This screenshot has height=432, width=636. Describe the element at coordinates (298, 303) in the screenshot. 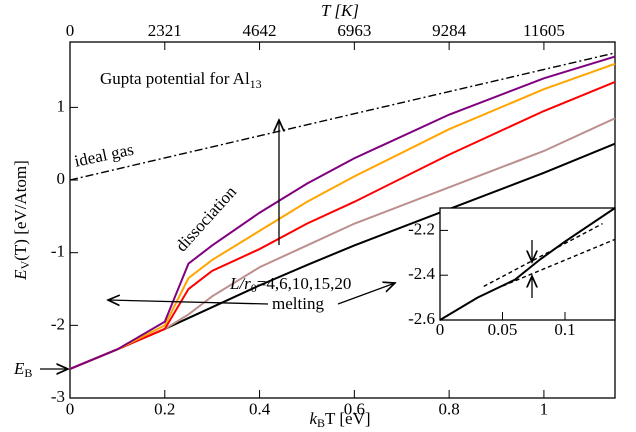

I see `annotation: melting` at that location.